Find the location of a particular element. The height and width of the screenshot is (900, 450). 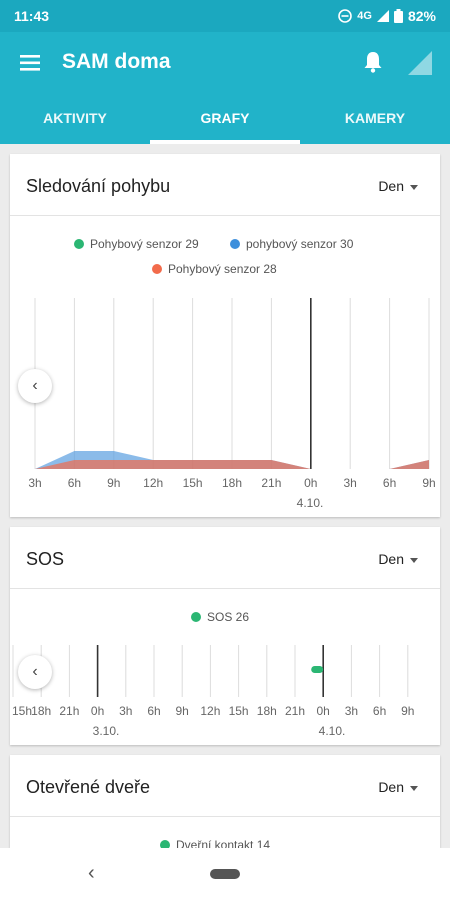

card-title: Sledování pohybu is located at coordinates (98, 186).